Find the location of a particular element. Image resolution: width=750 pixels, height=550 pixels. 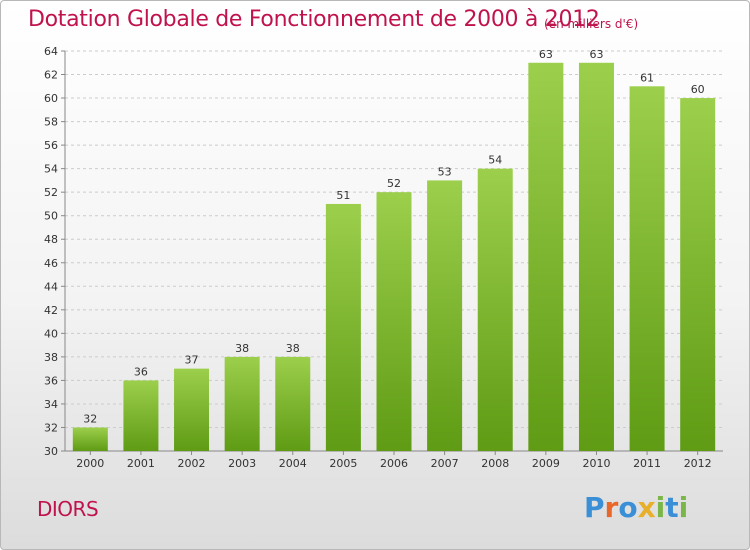

y-tick-label: 34 is located at coordinates (51, 404).